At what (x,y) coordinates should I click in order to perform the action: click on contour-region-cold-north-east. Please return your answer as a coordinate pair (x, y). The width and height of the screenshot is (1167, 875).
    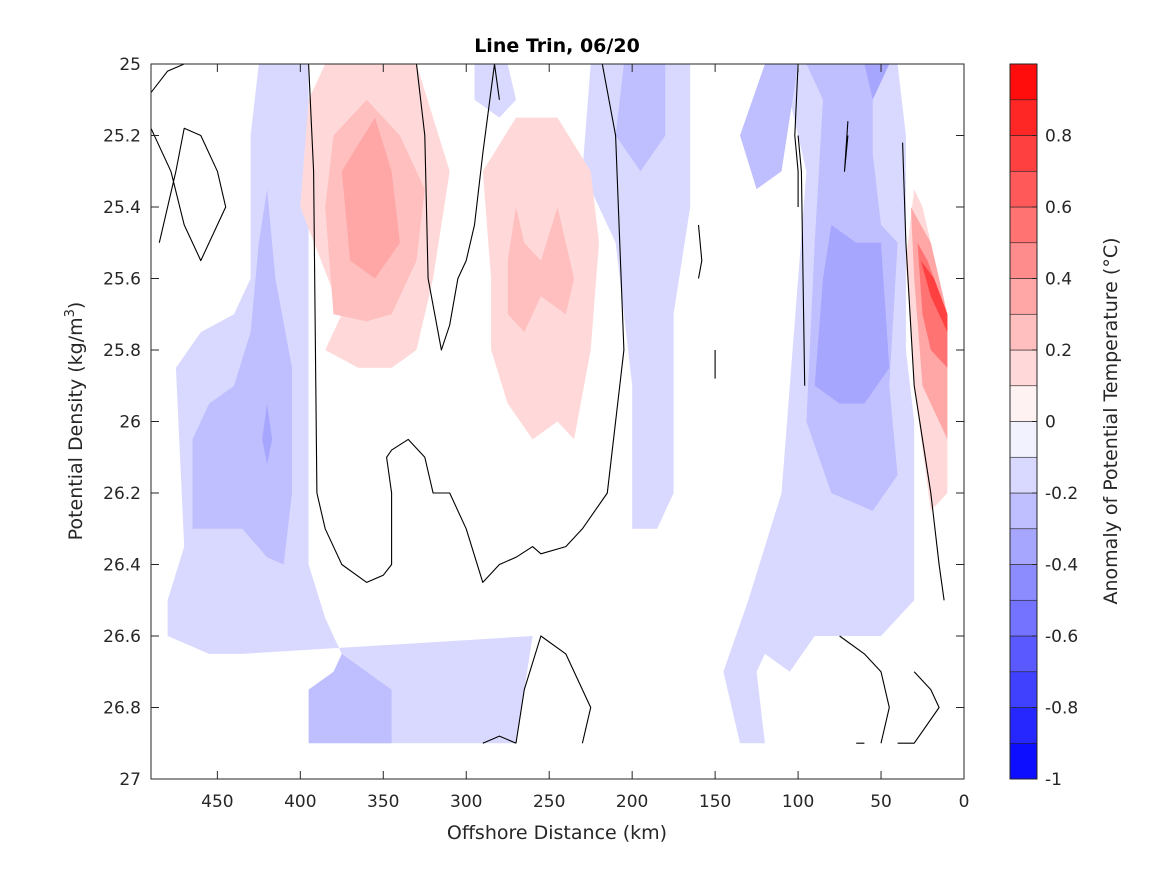
    Looking at the image, I should click on (877, 82).